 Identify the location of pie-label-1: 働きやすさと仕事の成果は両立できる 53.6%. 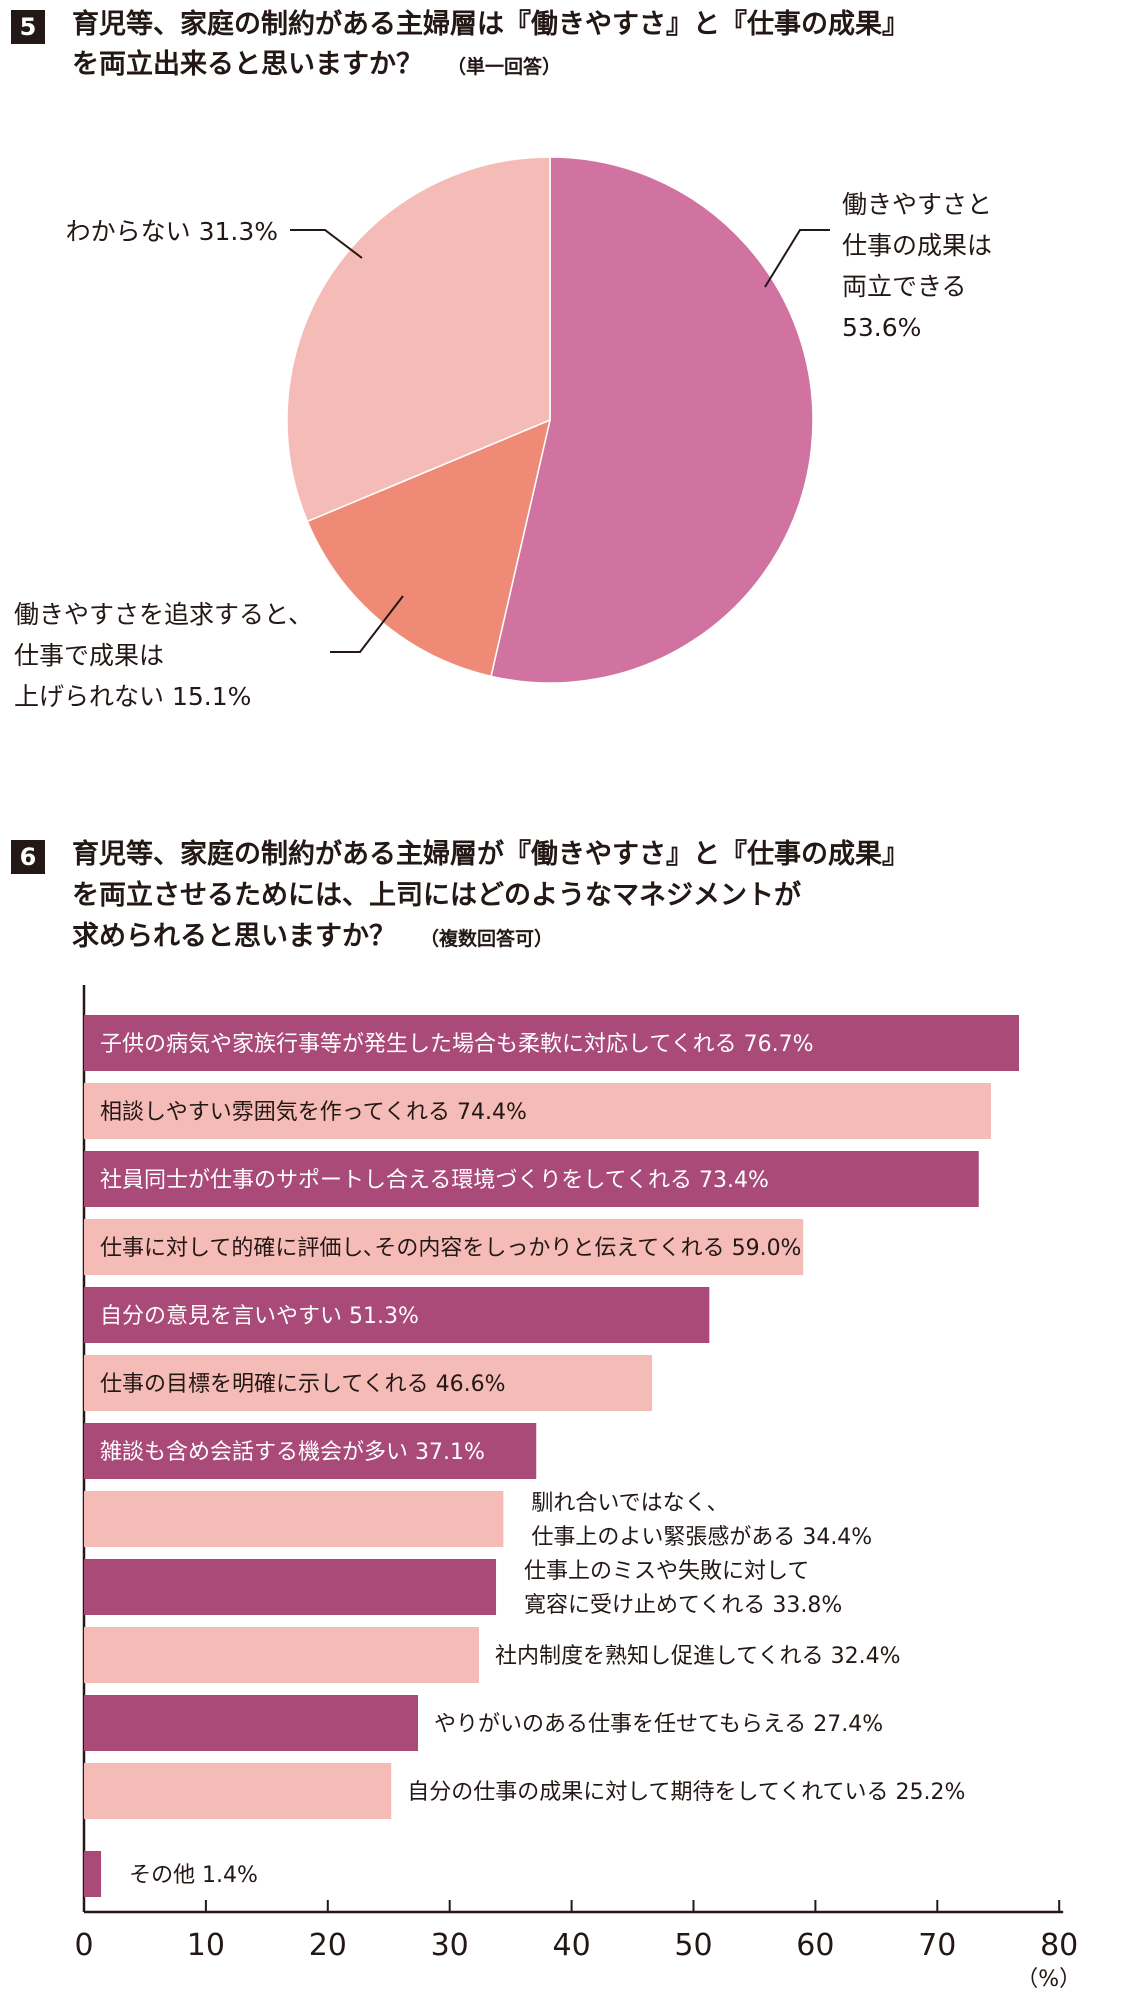
(917, 266).